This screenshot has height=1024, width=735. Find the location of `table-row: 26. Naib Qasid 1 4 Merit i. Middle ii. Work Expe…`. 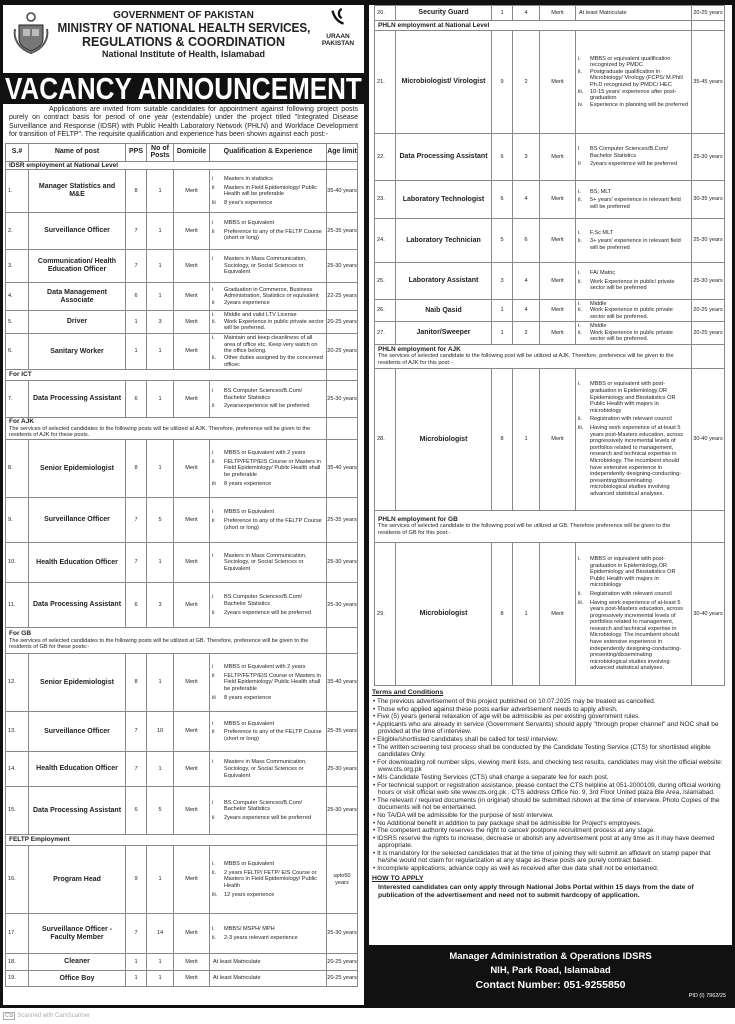

table-row: 26. Naib Qasid 1 4 Merit i. Middle ii. Work Expe… is located at coordinates (549, 310).